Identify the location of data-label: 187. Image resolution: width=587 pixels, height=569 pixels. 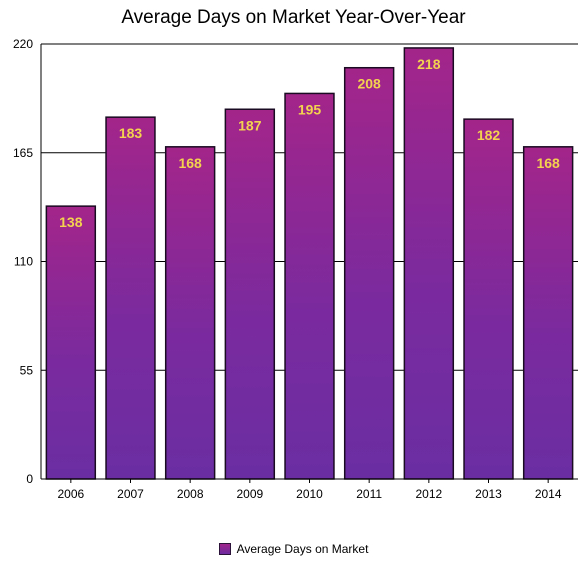
(250, 125).